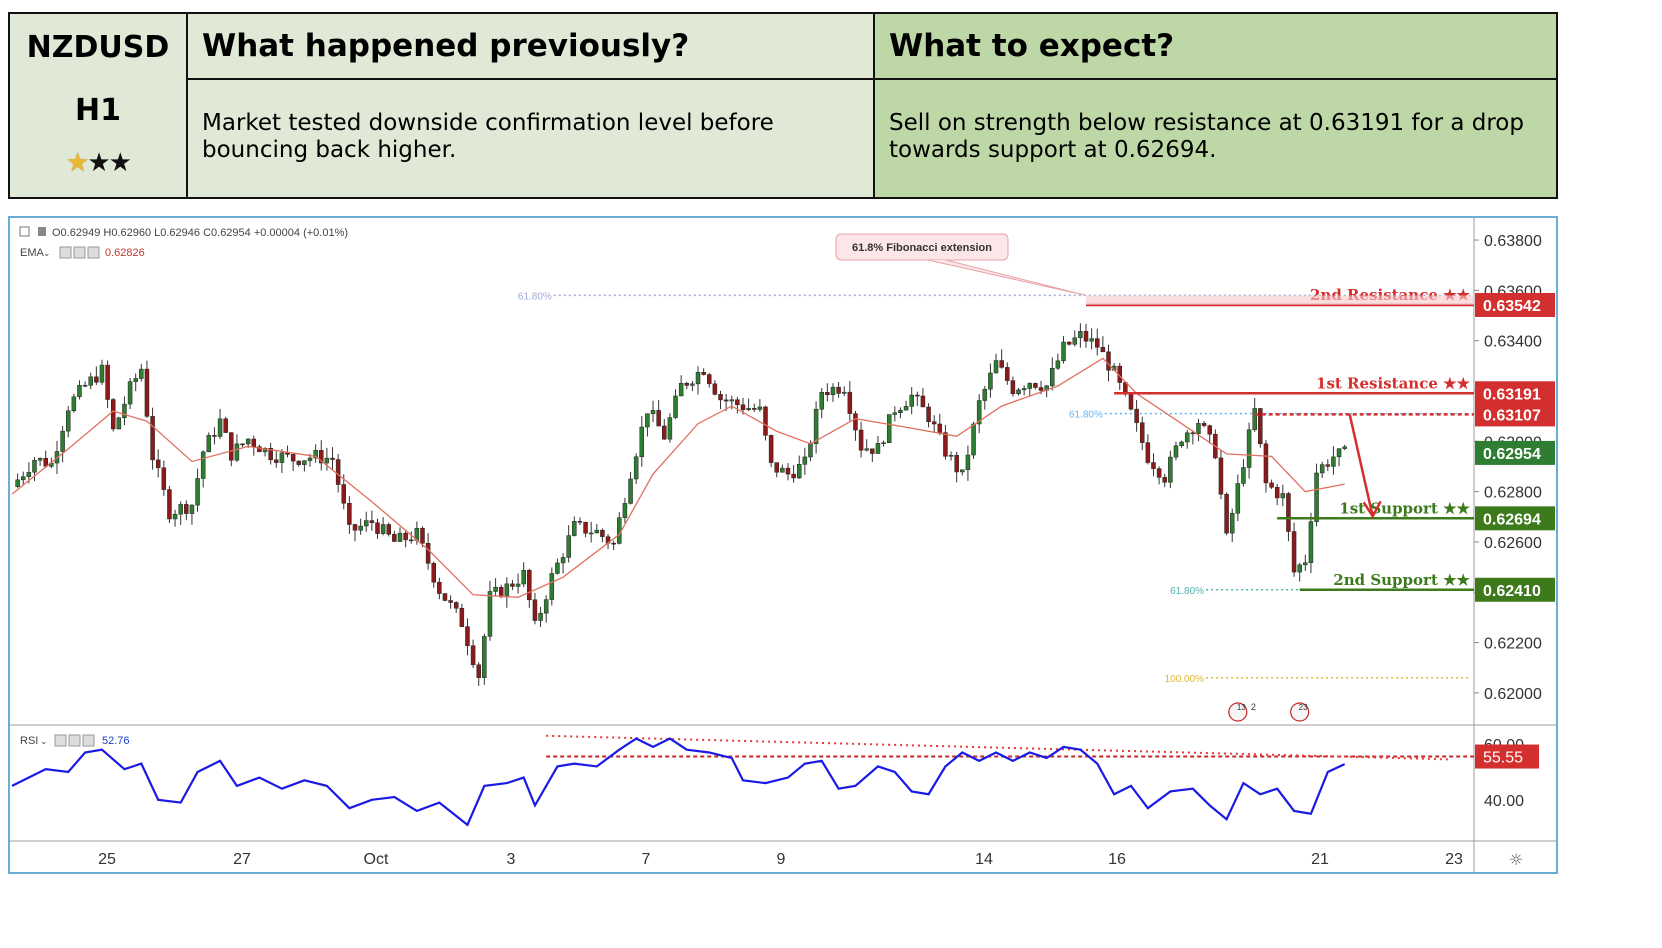 This screenshot has width=1662, height=948. I want to click on event-count: 2, so click(1253, 707).